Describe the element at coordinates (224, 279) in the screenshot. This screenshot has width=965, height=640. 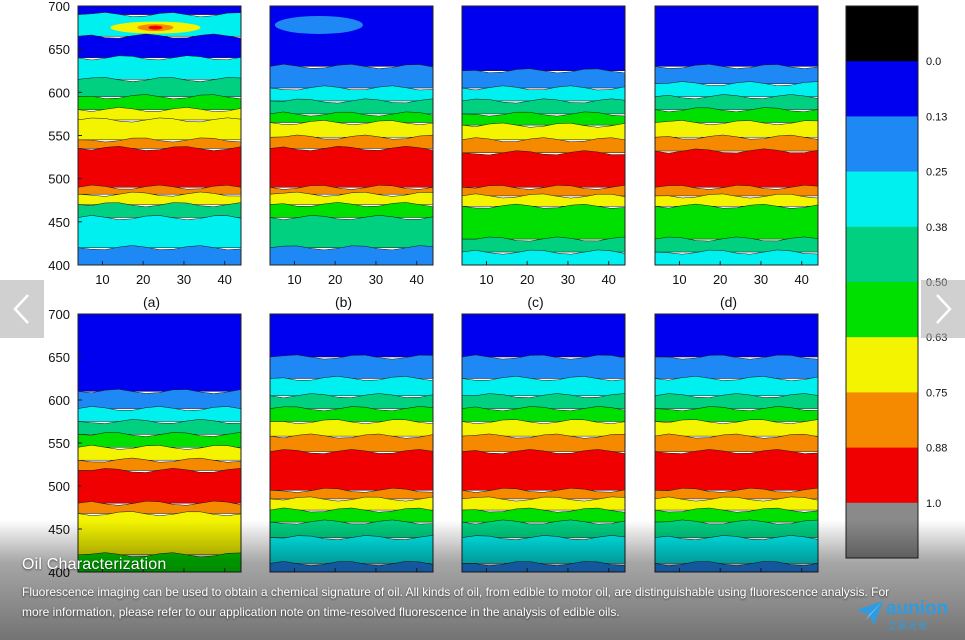
I see `x-tick-label: 40` at that location.